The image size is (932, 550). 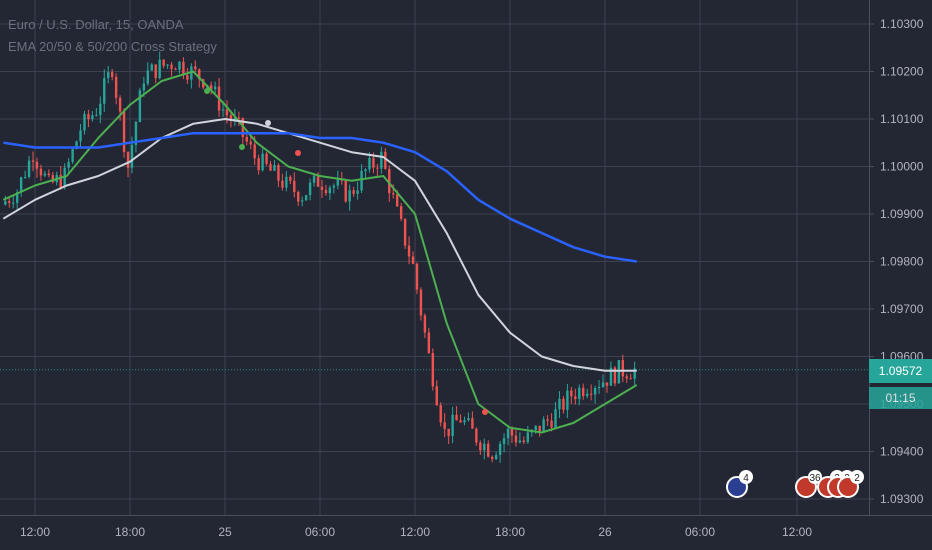 What do you see at coordinates (902, 24) in the screenshot?
I see `price-tick-label: 1.10300` at bounding box center [902, 24].